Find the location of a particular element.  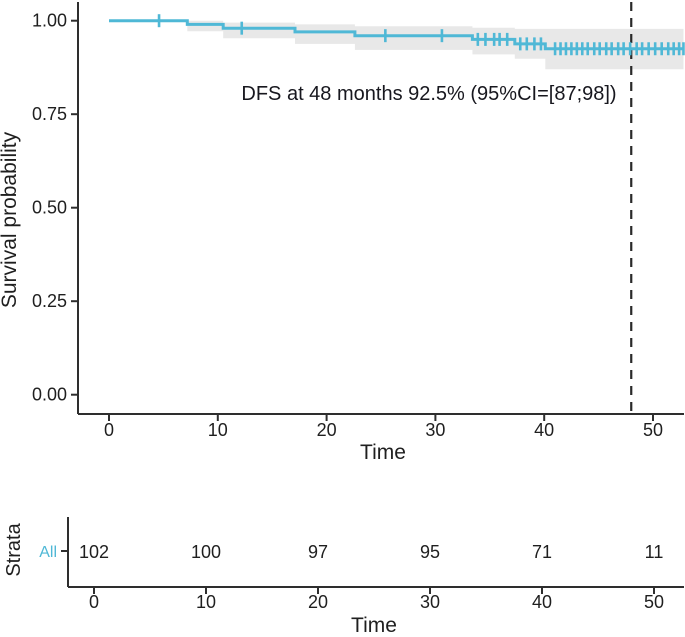

dfs-annotation: DFS at 48 months 92.5% (95%CI=[87;98]) is located at coordinates (428, 94).